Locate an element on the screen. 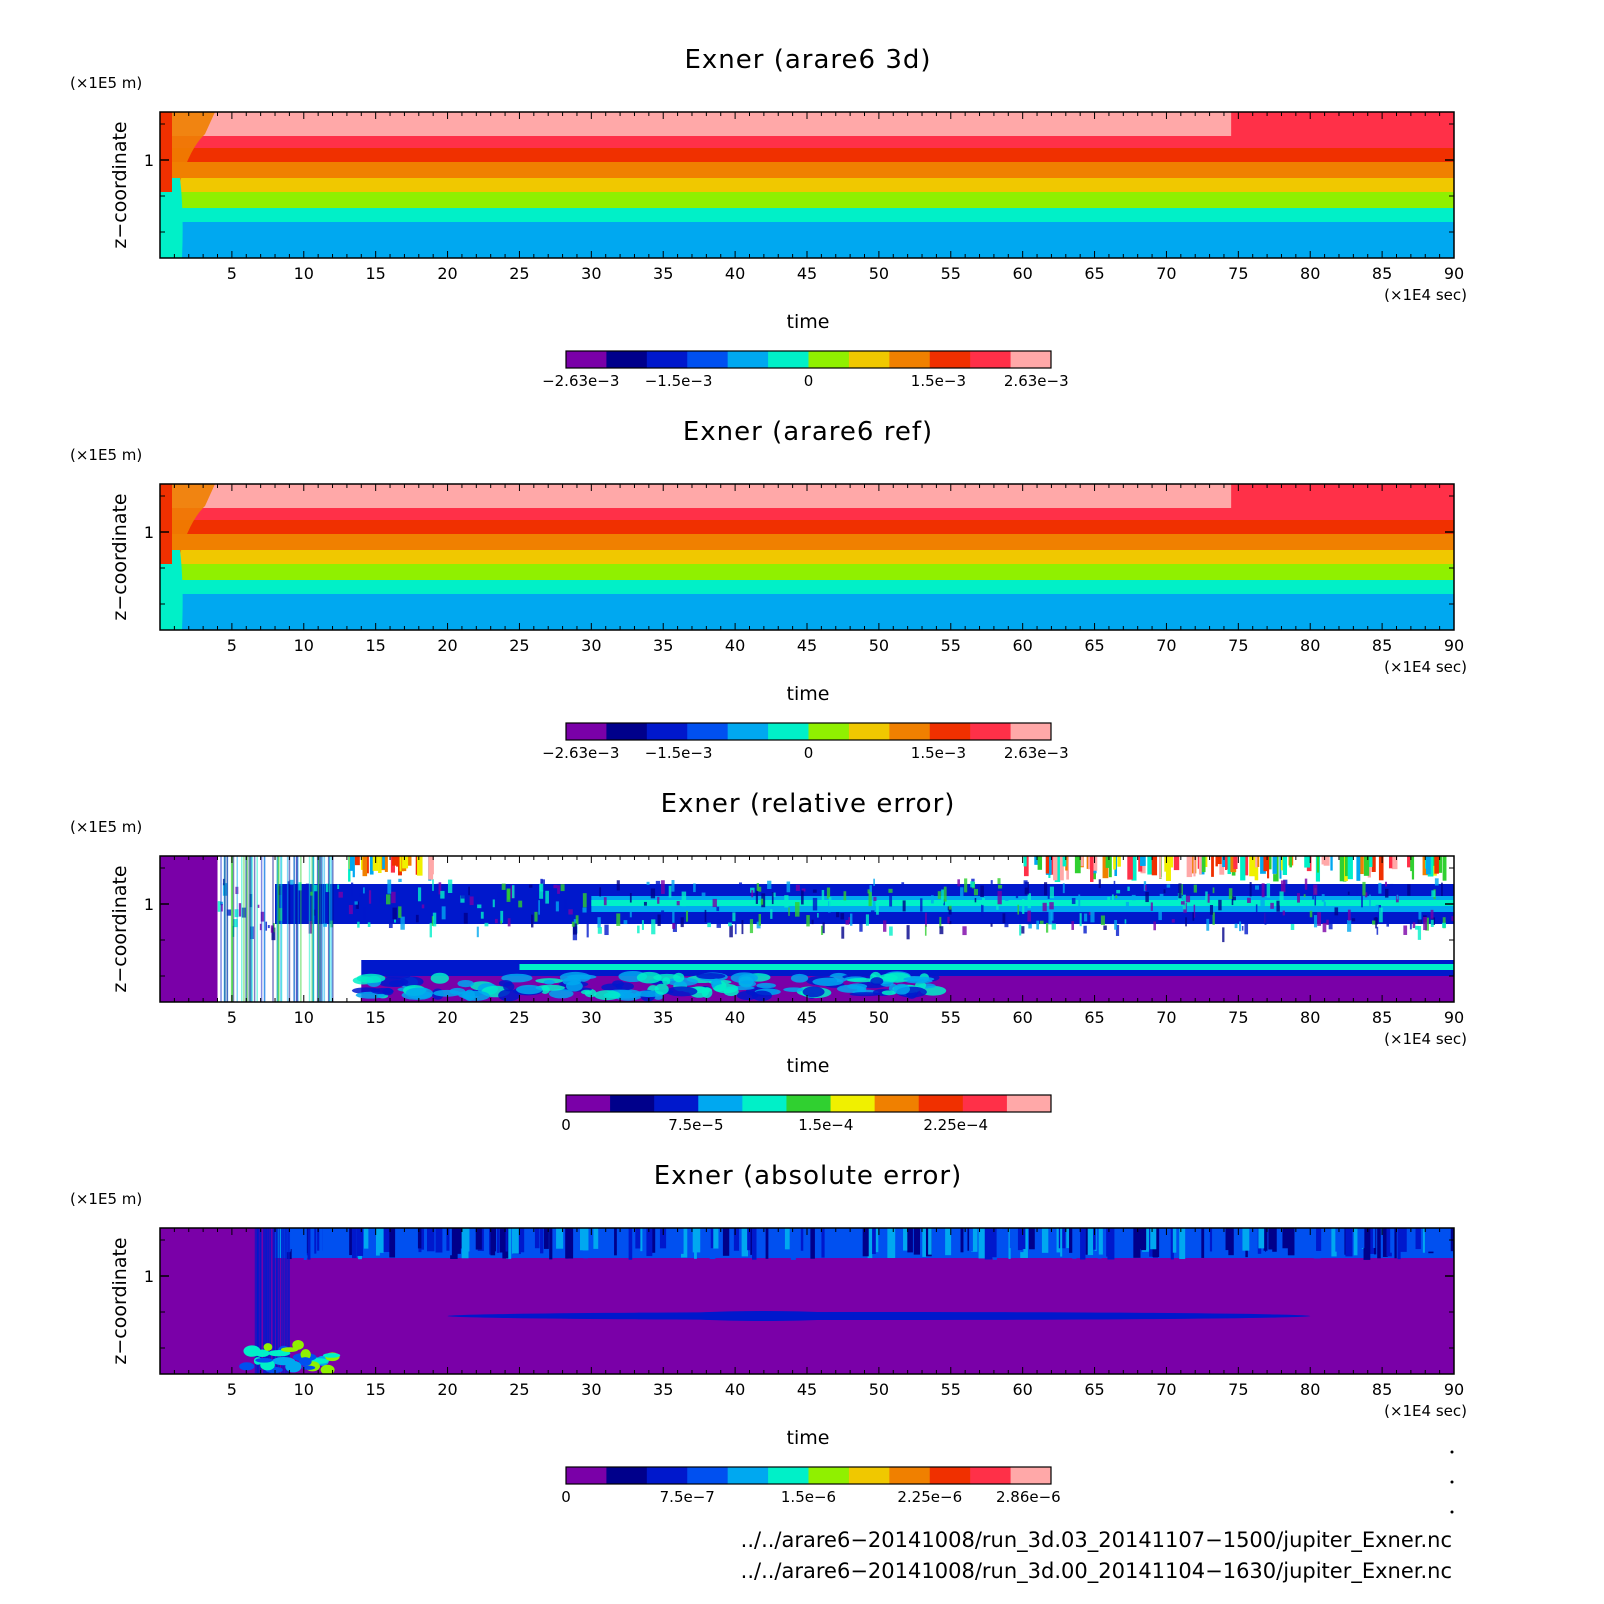 Image resolution: width=1604 pixels, height=1604 pixels. colorbar-tick-label: −1.5e−3 is located at coordinates (679, 753).